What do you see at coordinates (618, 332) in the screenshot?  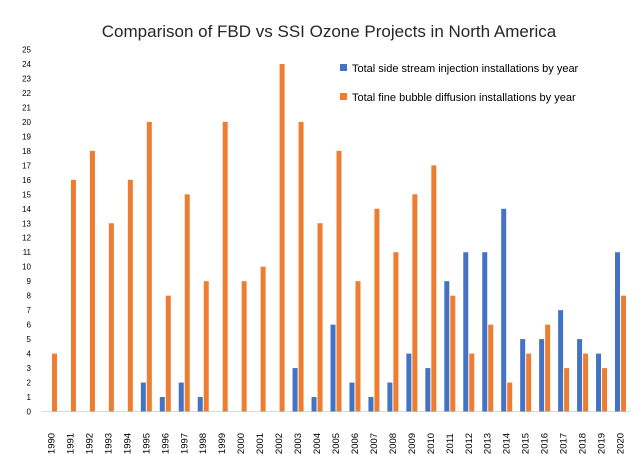 I see `ssi-bar-2020` at bounding box center [618, 332].